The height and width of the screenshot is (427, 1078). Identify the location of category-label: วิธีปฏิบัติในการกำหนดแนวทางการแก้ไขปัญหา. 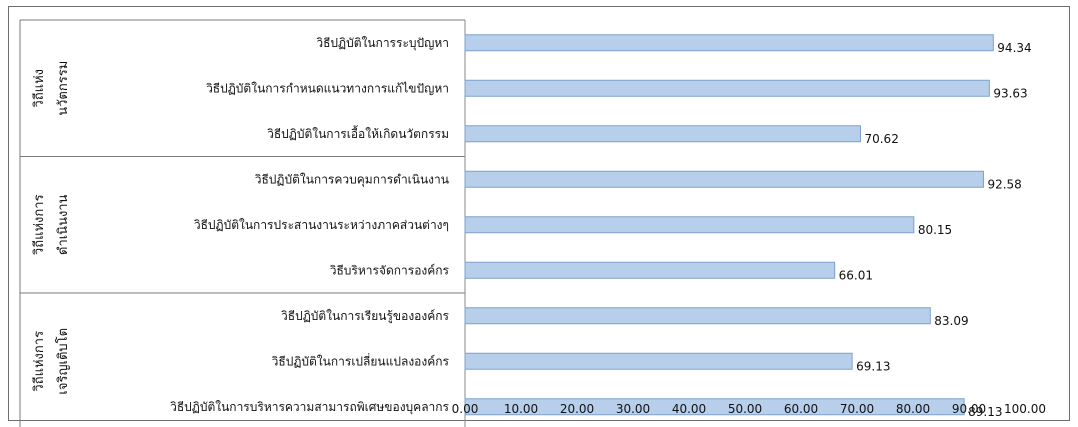
(327, 88).